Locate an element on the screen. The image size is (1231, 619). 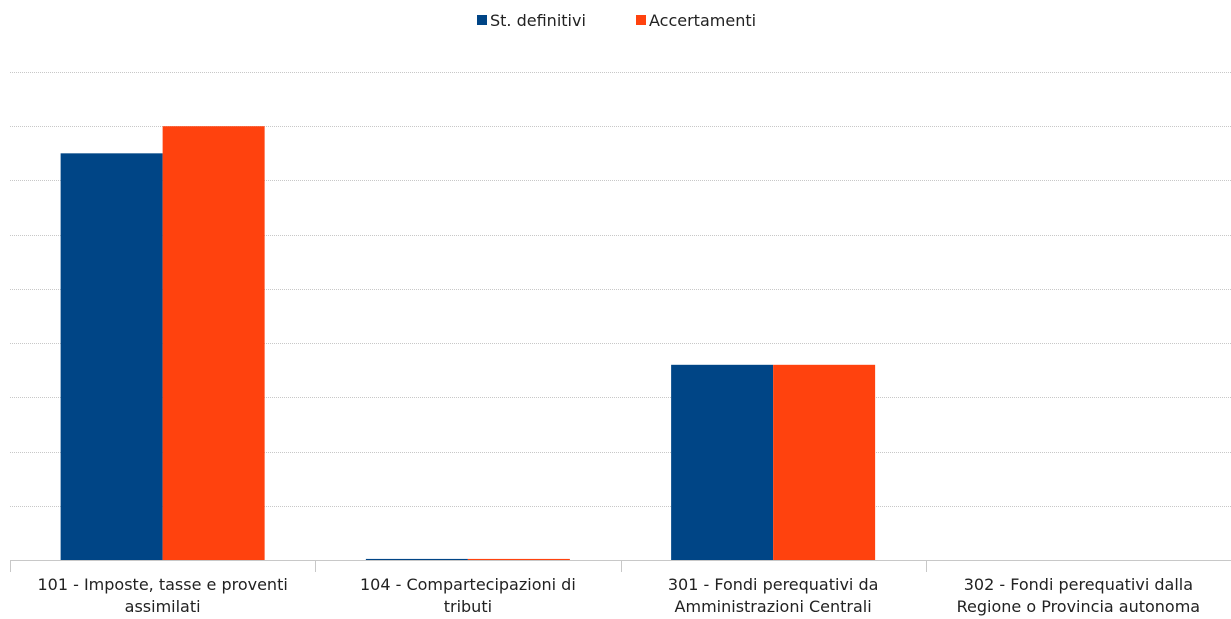
category-label-line: assimilati is located at coordinates (163, 606).